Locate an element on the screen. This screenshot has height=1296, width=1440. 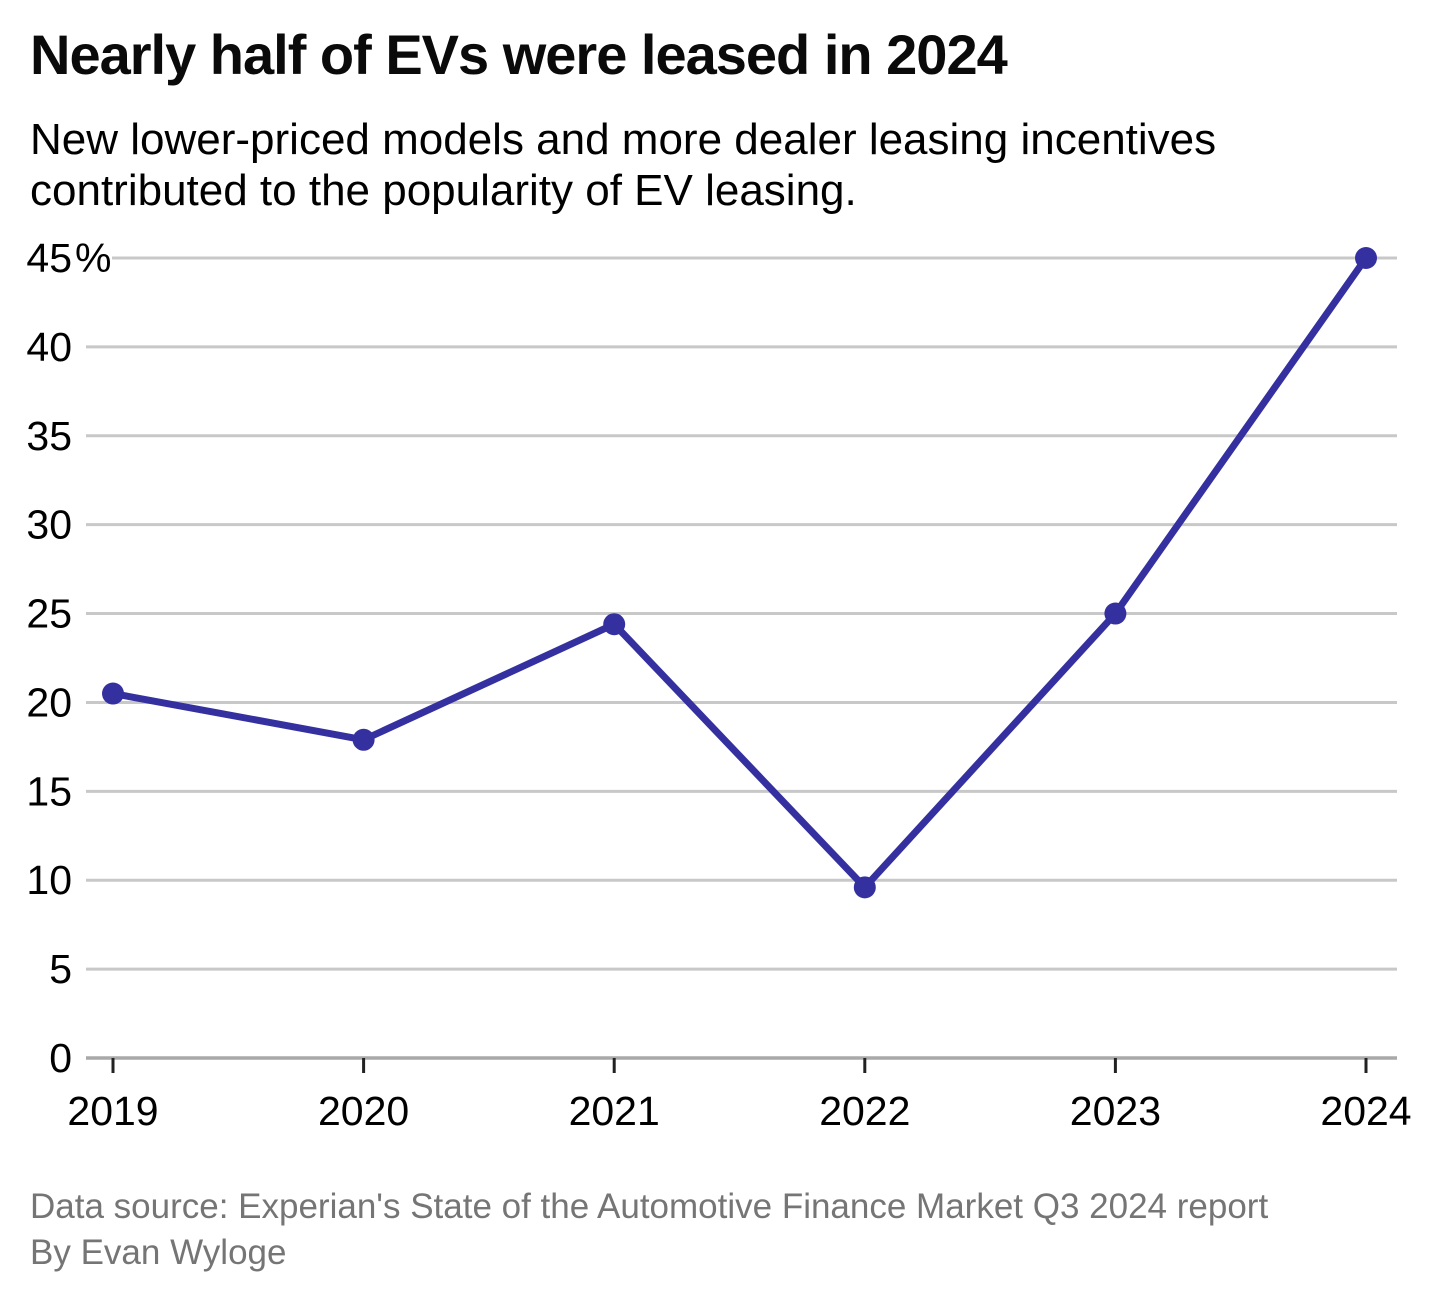
y-axis-unit-label: % is located at coordinates (93, 258).